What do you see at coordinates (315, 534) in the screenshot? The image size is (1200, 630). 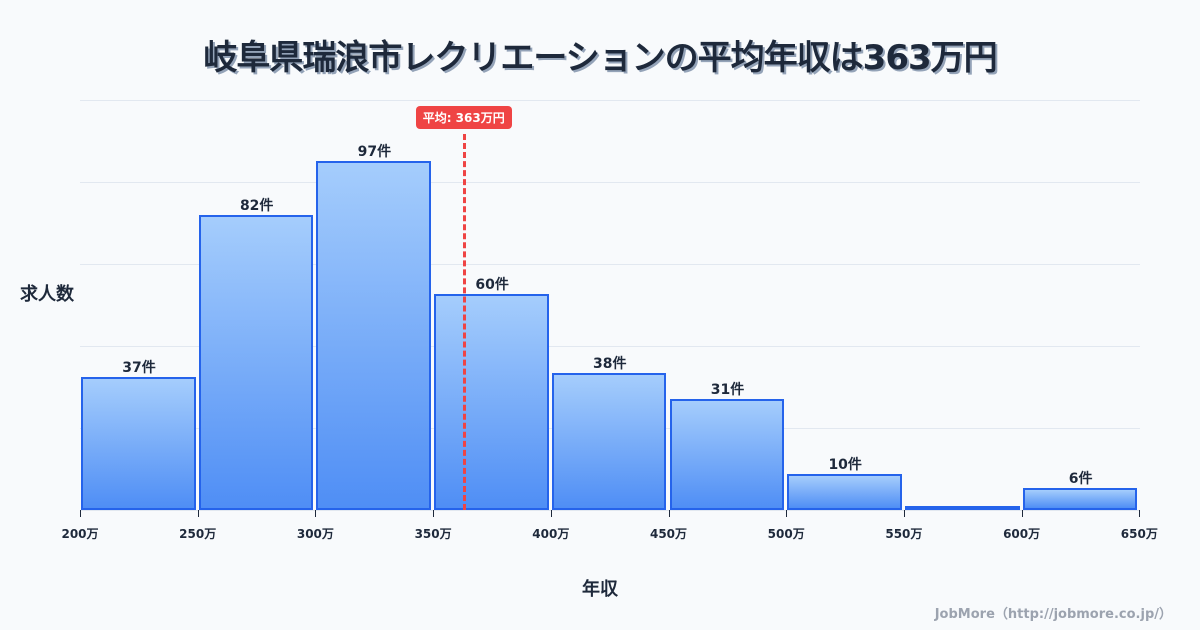 I see `x-tick-label: 300万` at bounding box center [315, 534].